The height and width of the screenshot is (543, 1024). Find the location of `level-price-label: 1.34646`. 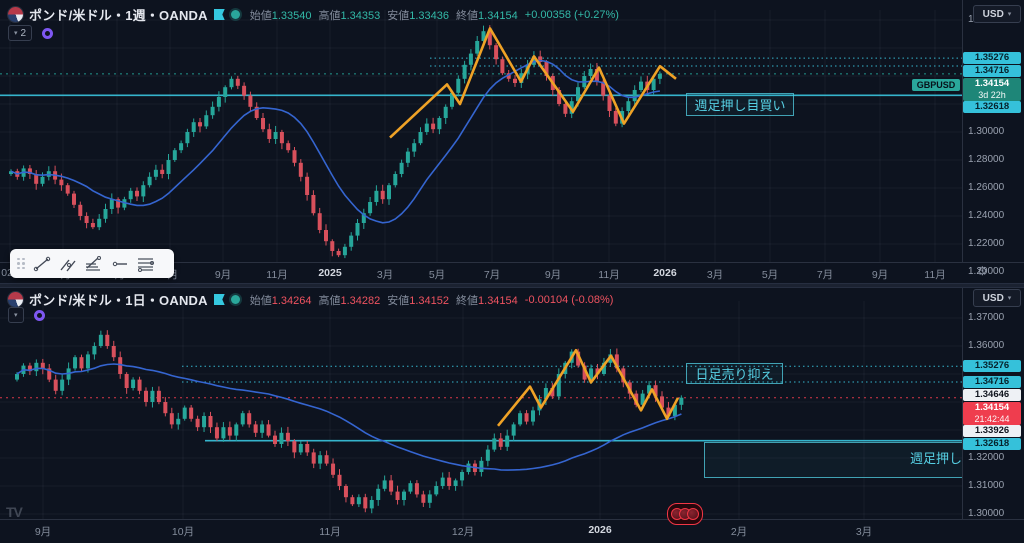

level-price-label: 1.34646 is located at coordinates (992, 394).